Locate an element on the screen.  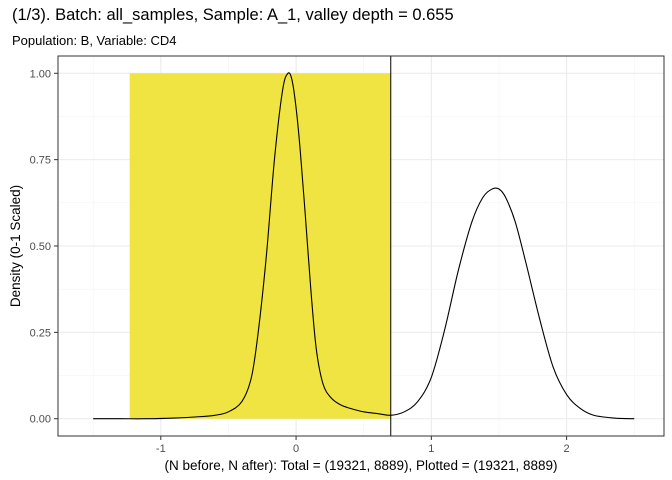
y-tick-label: 1.00 is located at coordinates (40, 74).